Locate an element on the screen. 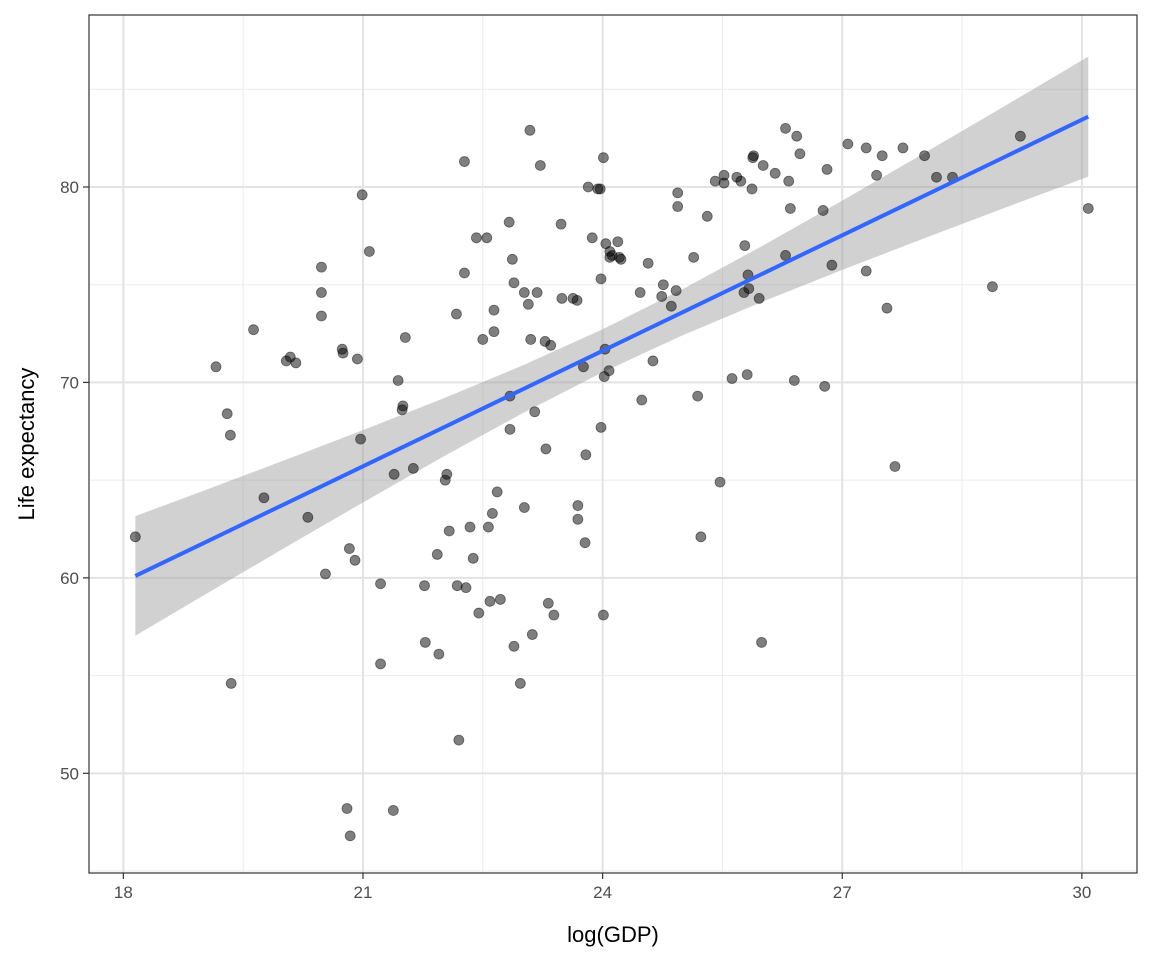 The height and width of the screenshot is (960, 1152). x-tick-label: 21 is located at coordinates (363, 892).